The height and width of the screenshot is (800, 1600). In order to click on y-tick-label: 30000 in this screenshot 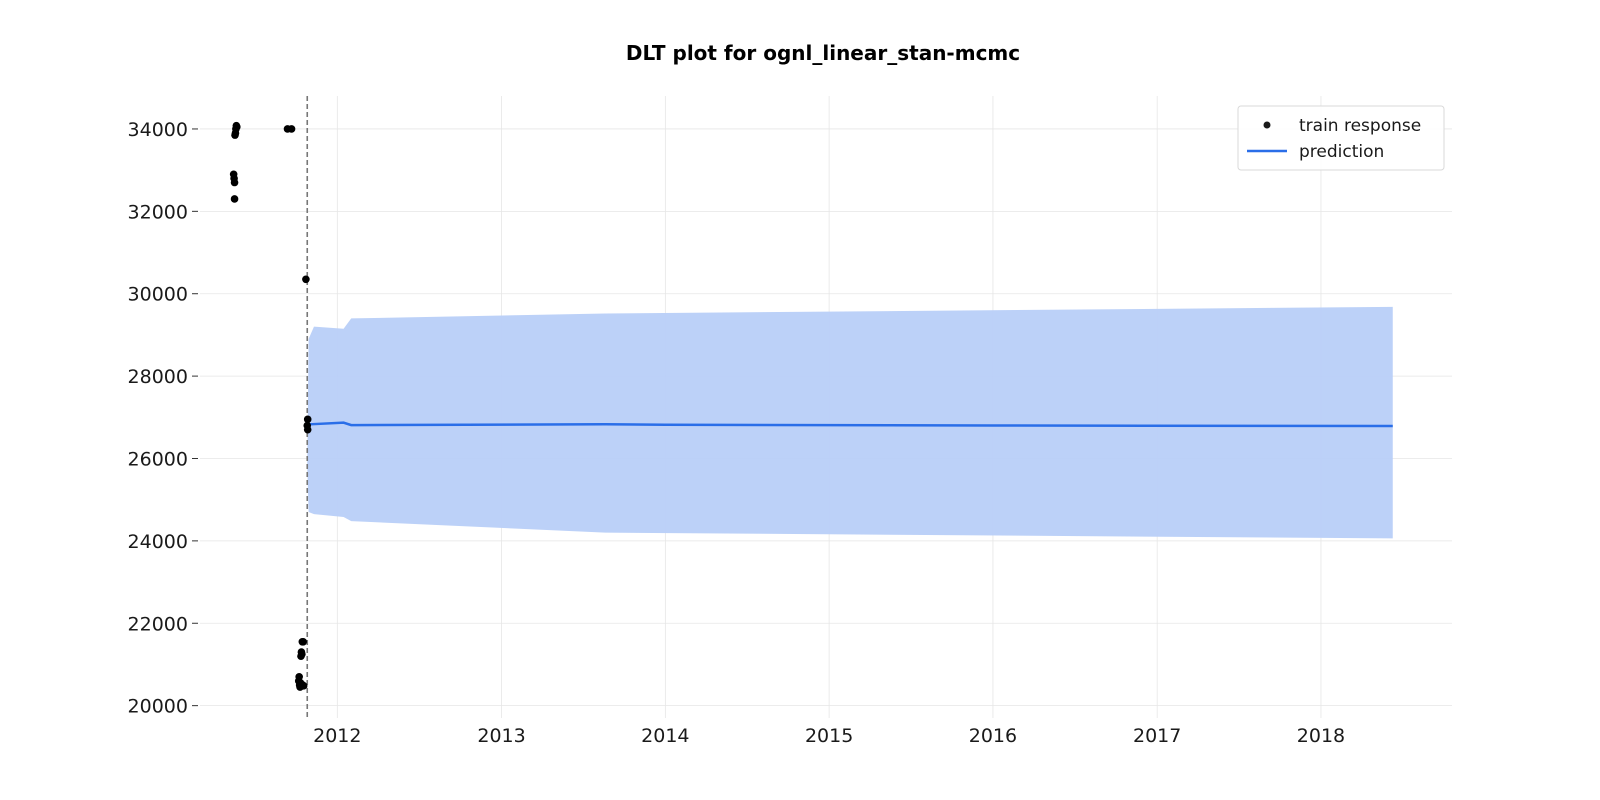, I will do `click(158, 295)`.